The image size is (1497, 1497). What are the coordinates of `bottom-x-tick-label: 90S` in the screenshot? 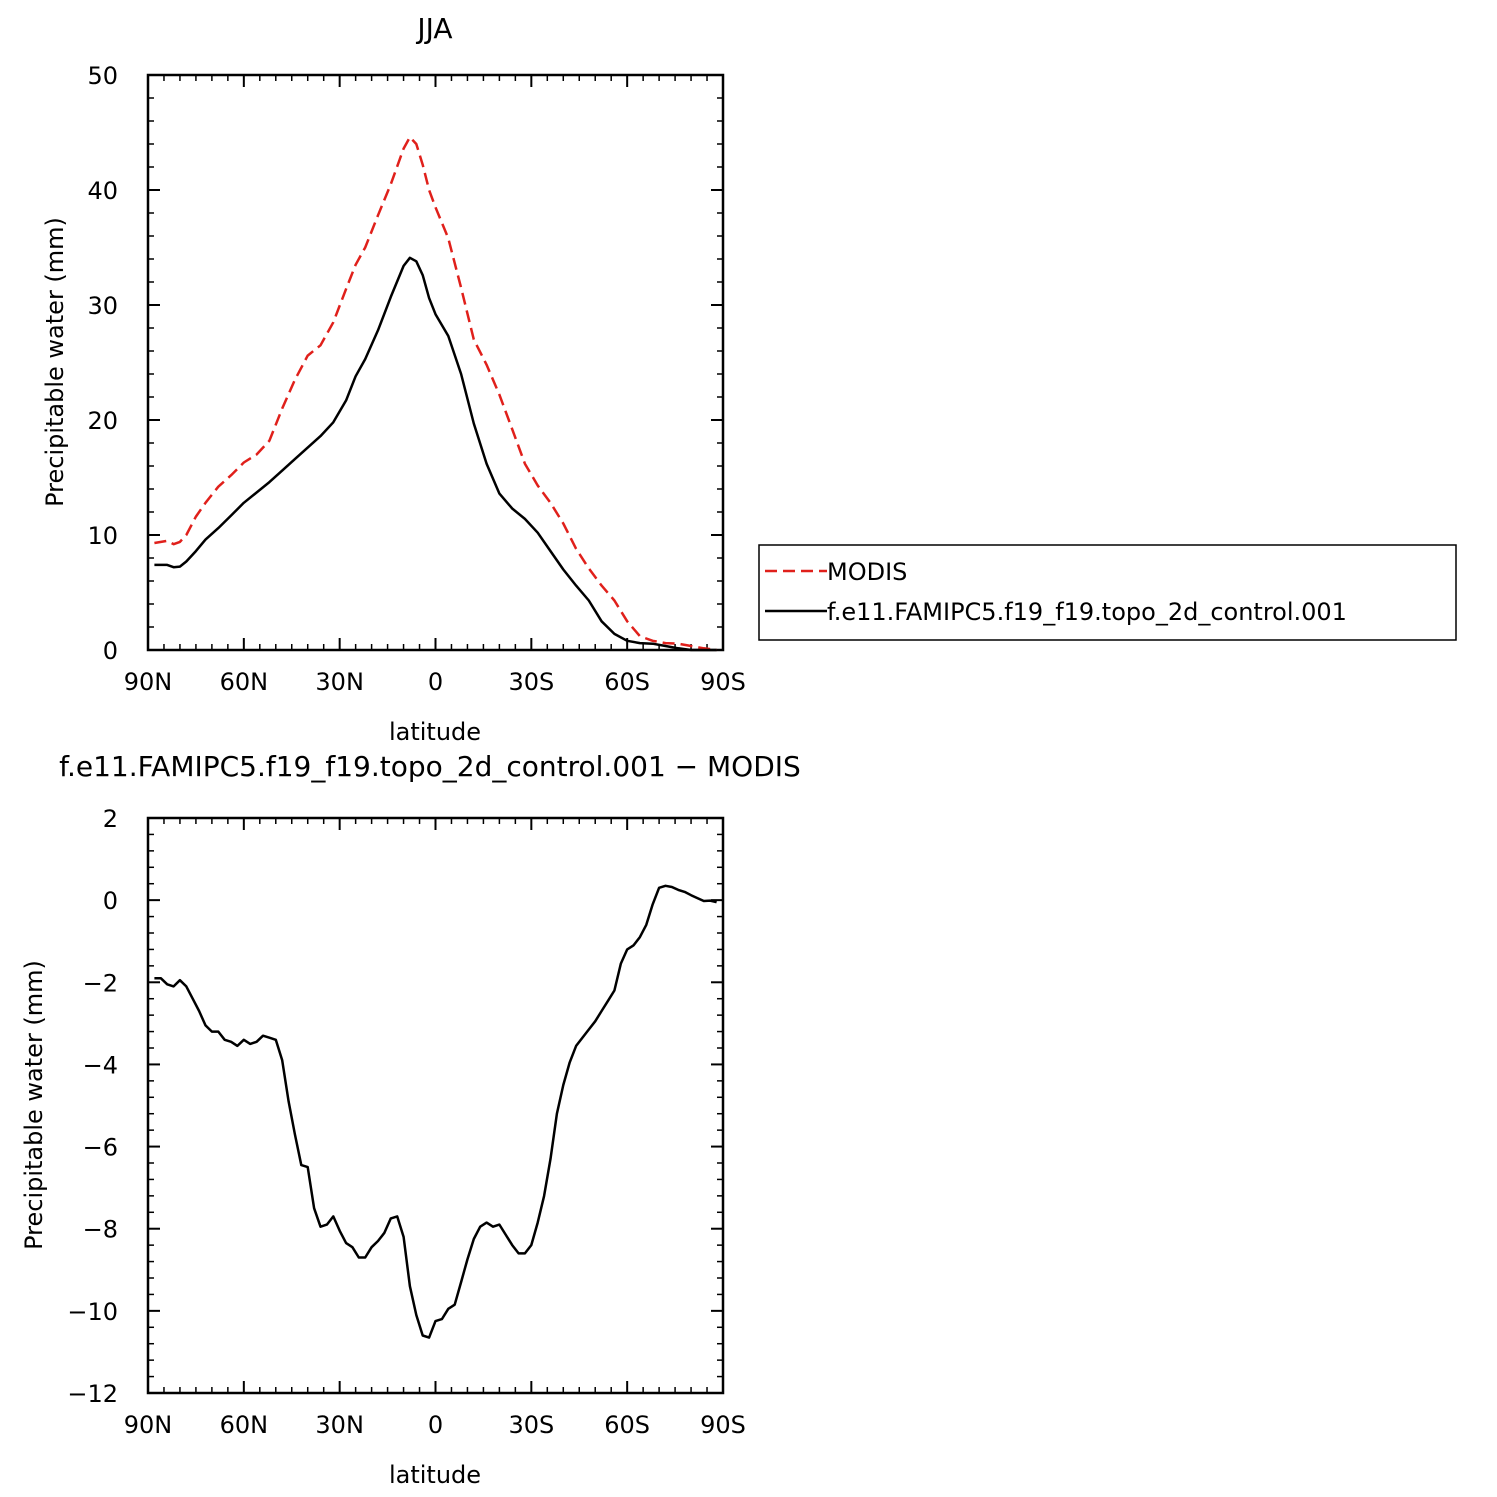 It's located at (723, 1425).